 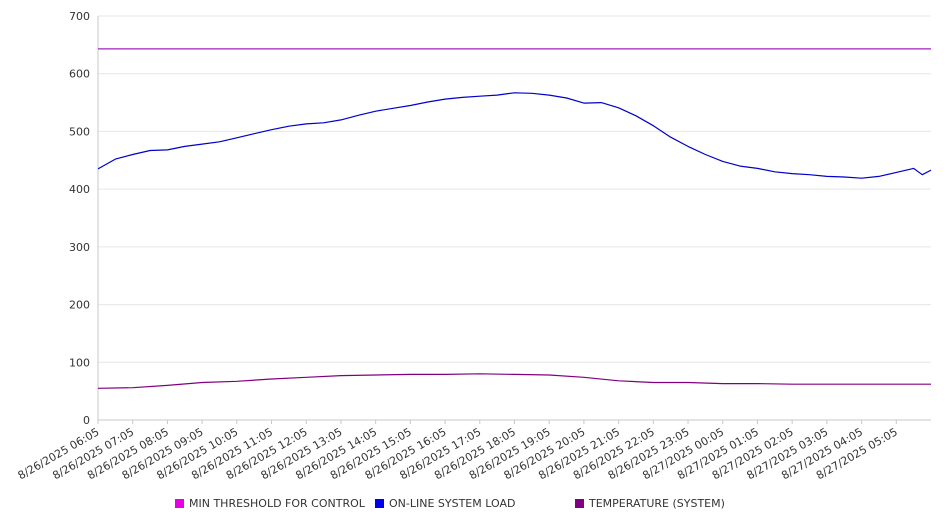 I want to click on legend-item-min-threshold: MIN THRESHOLD FOR CONTROL, so click(x=270, y=503).